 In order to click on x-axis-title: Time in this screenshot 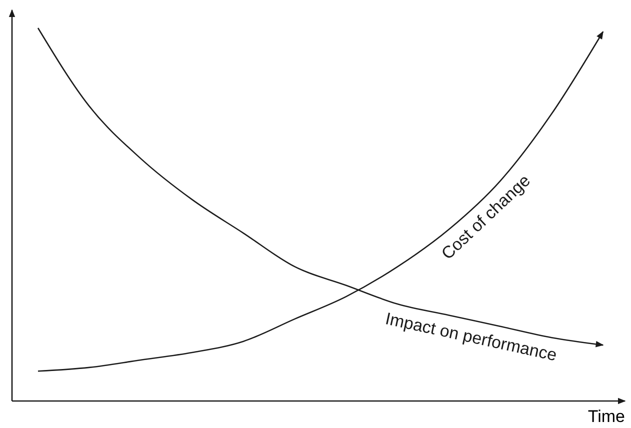, I will do `click(606, 416)`.